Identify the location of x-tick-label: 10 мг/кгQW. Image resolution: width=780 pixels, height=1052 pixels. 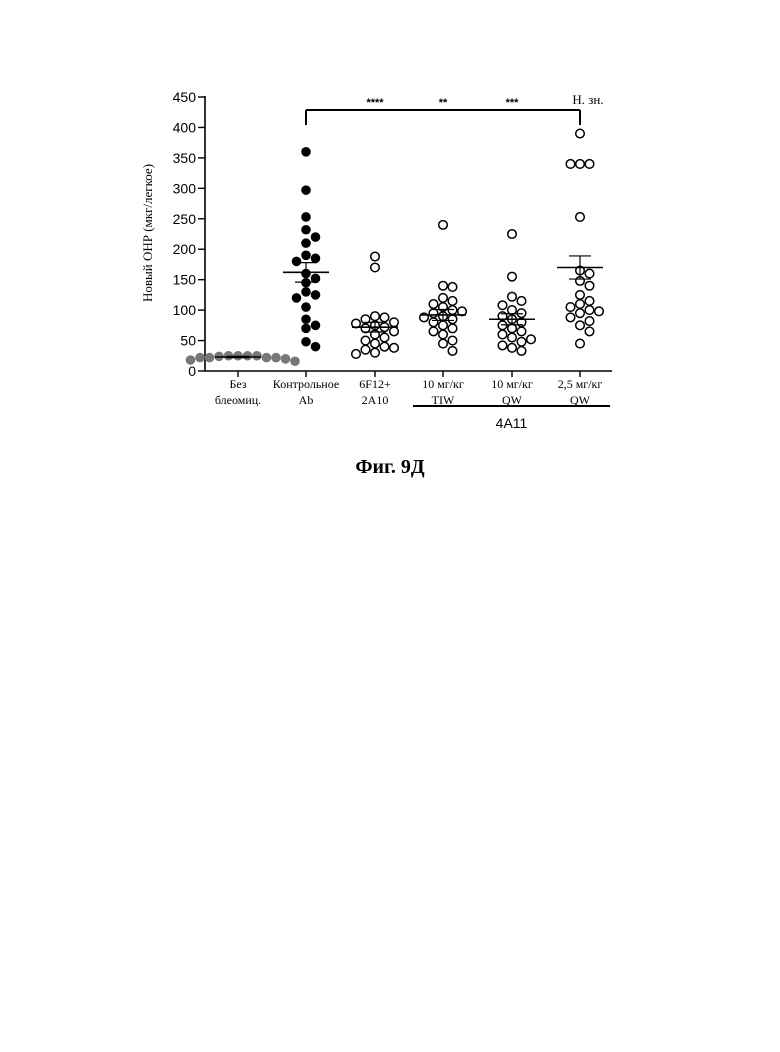
(512, 392).